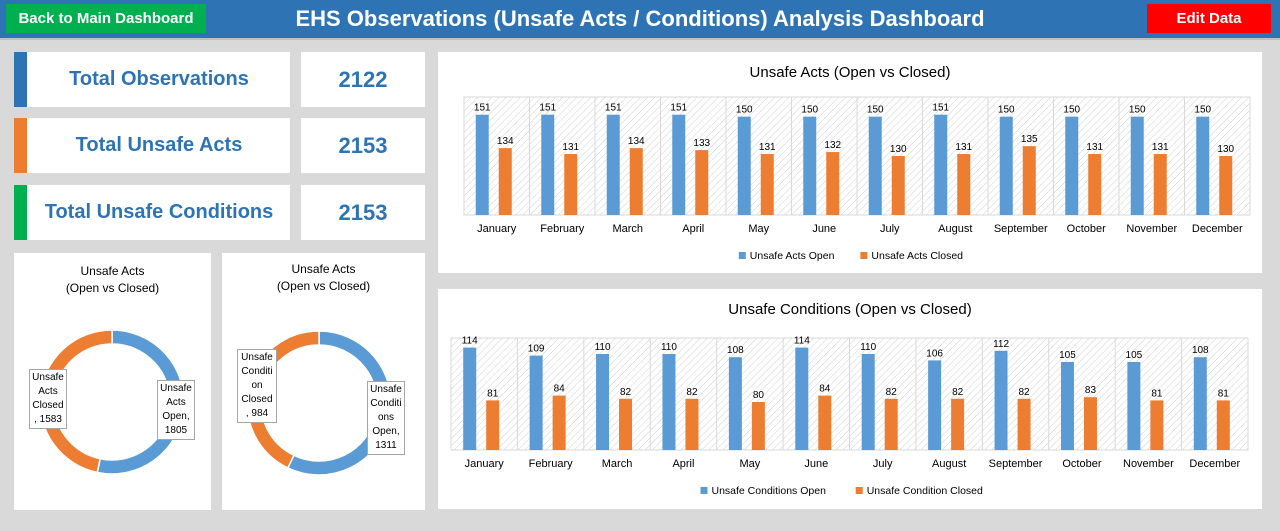 The width and height of the screenshot is (1280, 531). What do you see at coordinates (603, 347) in the screenshot?
I see `data-label: 110` at bounding box center [603, 347].